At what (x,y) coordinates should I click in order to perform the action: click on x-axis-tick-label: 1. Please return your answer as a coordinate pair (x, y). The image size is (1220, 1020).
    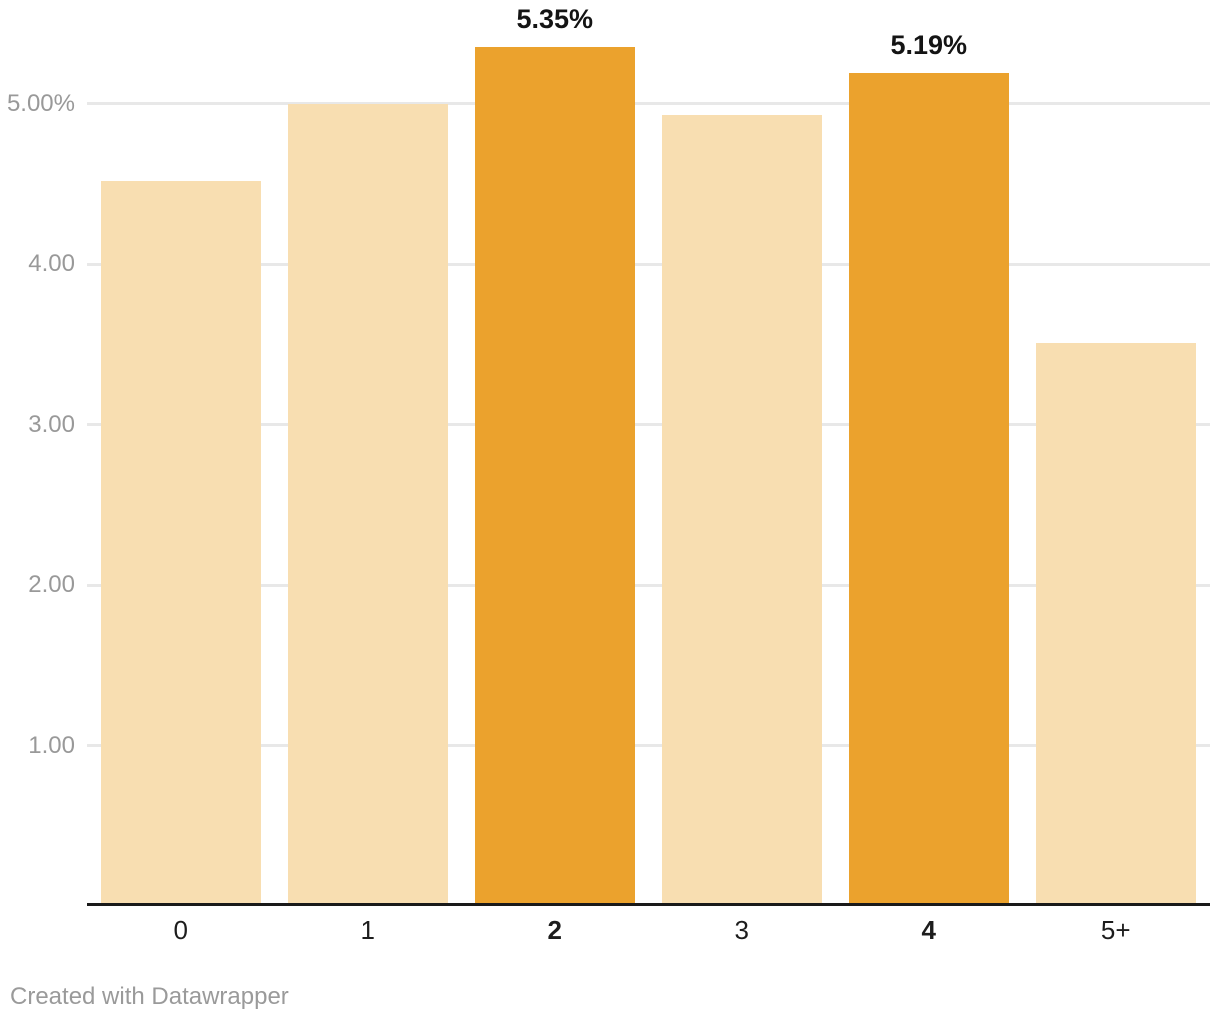
    Looking at the image, I should click on (367, 930).